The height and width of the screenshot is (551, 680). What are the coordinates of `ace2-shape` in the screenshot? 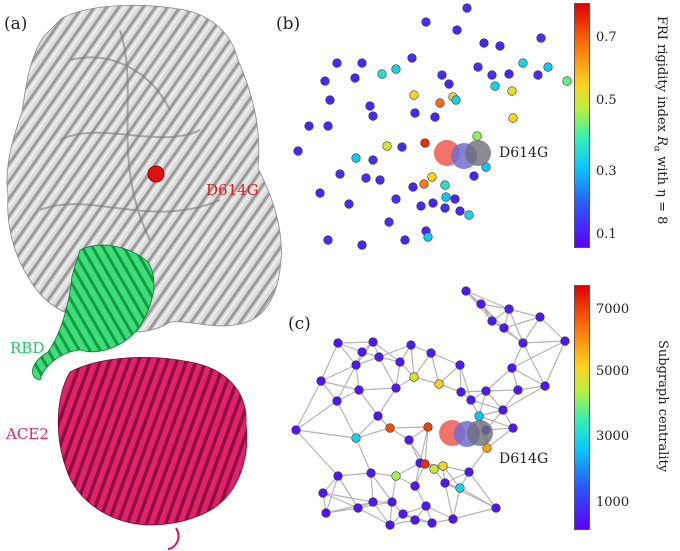 It's located at (152, 441).